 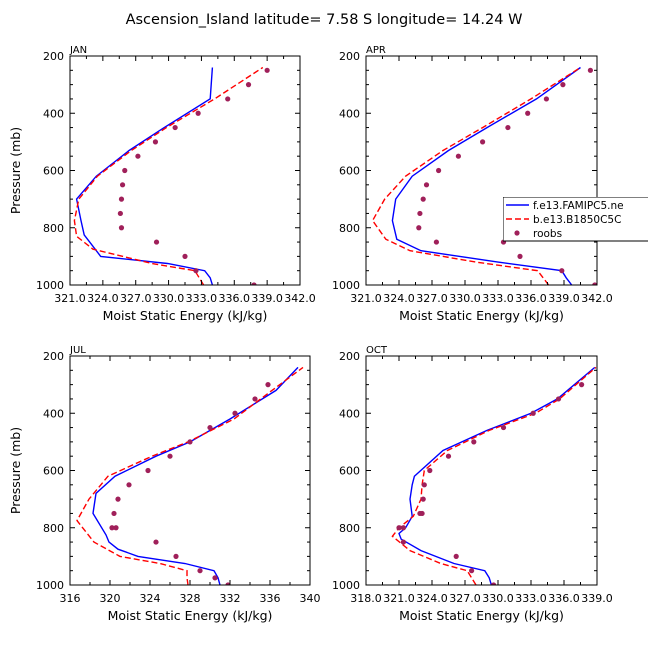 I want to click on legend-label: f.e13.FAMIPC5.ne, so click(x=578, y=206).